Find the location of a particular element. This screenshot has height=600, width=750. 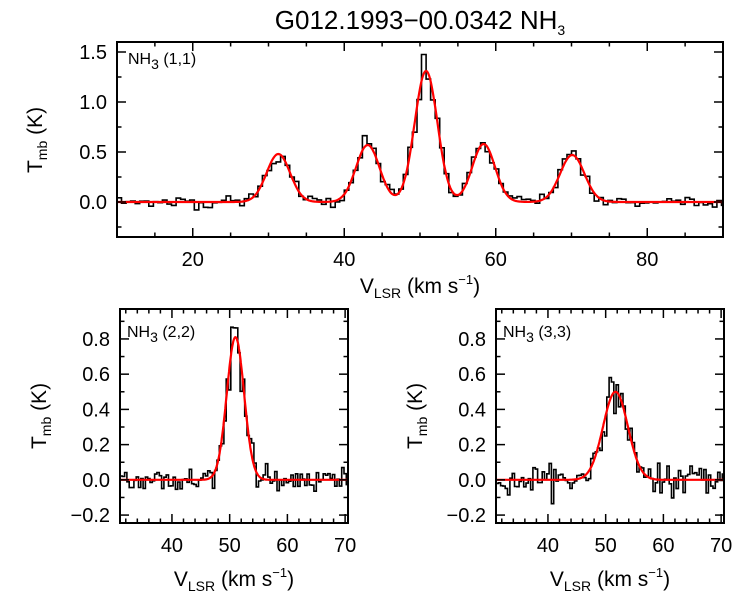

panel-label: NH3 (3,3) is located at coordinates (537, 334).